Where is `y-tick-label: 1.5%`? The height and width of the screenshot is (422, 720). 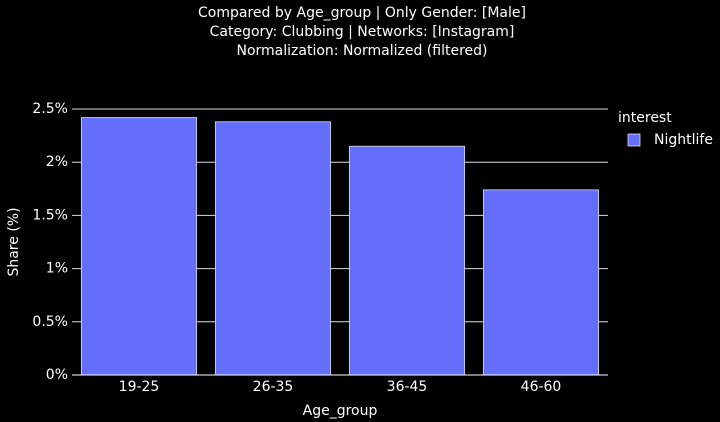 y-tick-label: 1.5% is located at coordinates (50, 215).